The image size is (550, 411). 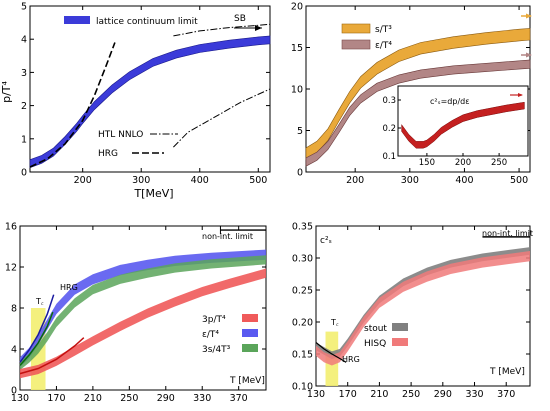 I want to click on legend-label-3p: 3p/T⁴, so click(x=214, y=320).